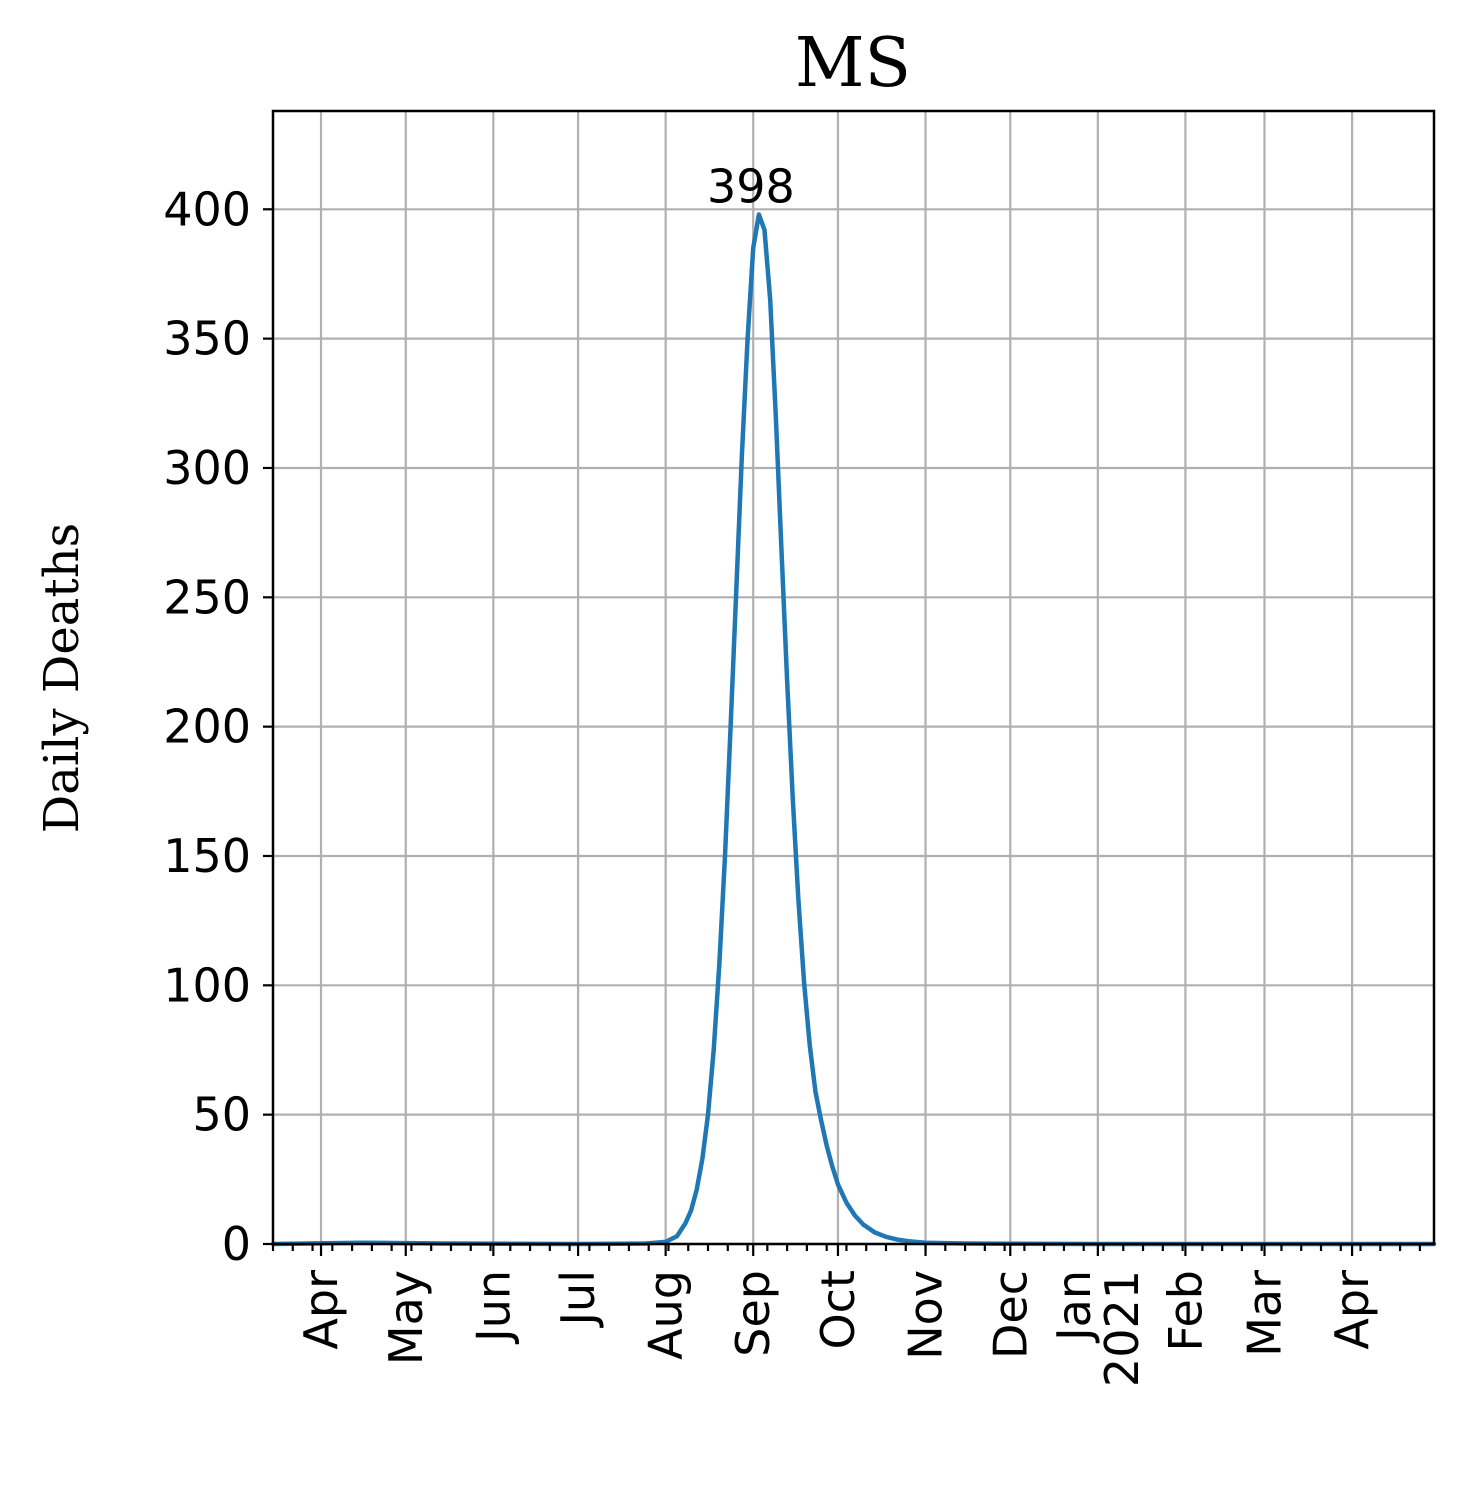 The height and width of the screenshot is (1508, 1467). What do you see at coordinates (221, 1115) in the screenshot?
I see `y-tick-label: 50` at bounding box center [221, 1115].